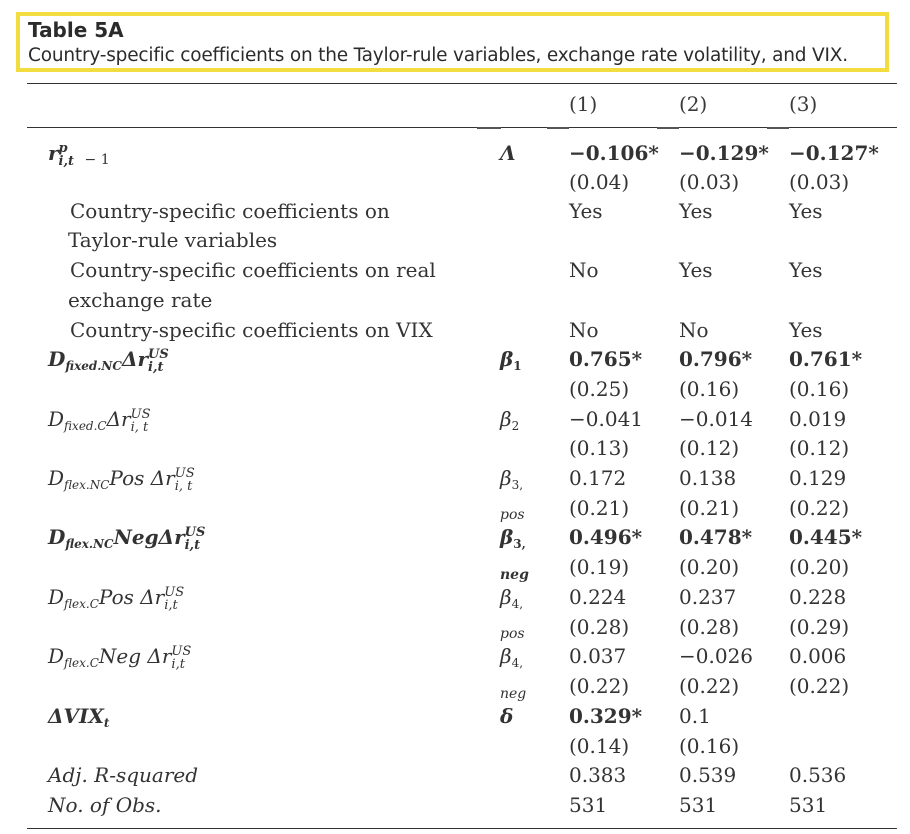  Describe the element at coordinates (696, 211) in the screenshot. I see `taylor-val-2: Yes` at that location.